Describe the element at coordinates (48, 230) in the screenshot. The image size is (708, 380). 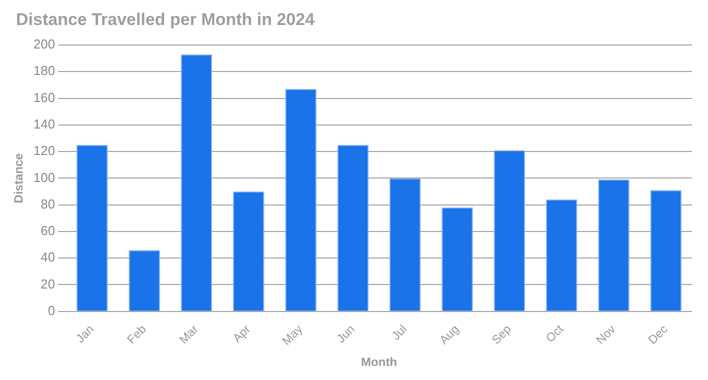
I see `y-tick-label: 60` at that location.